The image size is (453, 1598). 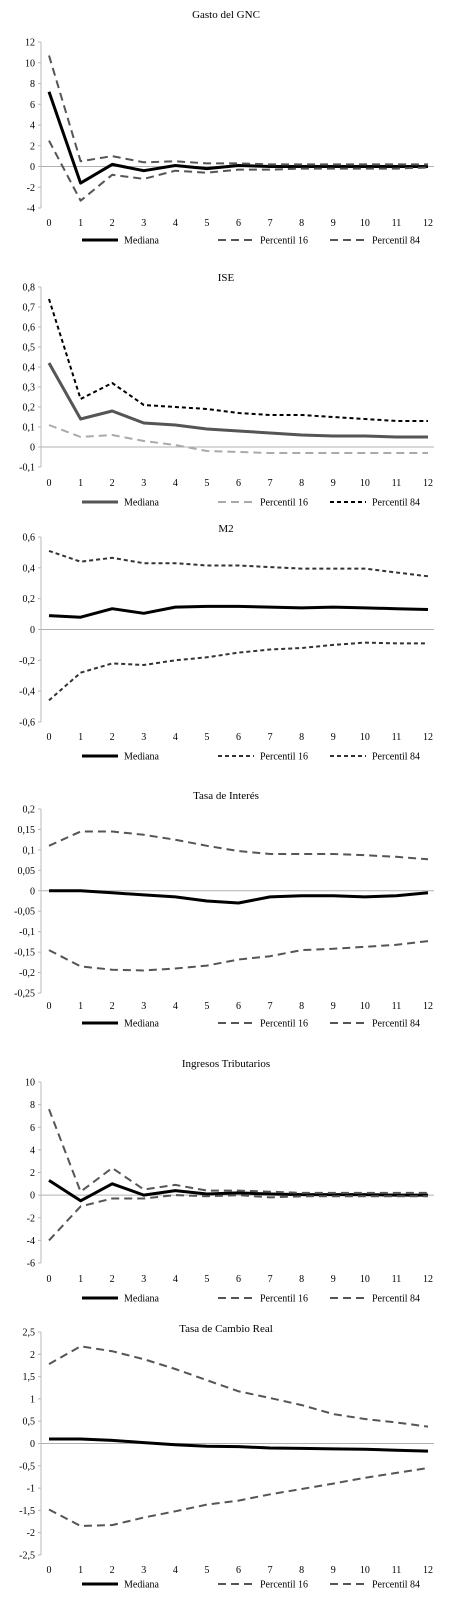 What do you see at coordinates (32, 1399) in the screenshot?
I see `y-tick-label: 1` at bounding box center [32, 1399].